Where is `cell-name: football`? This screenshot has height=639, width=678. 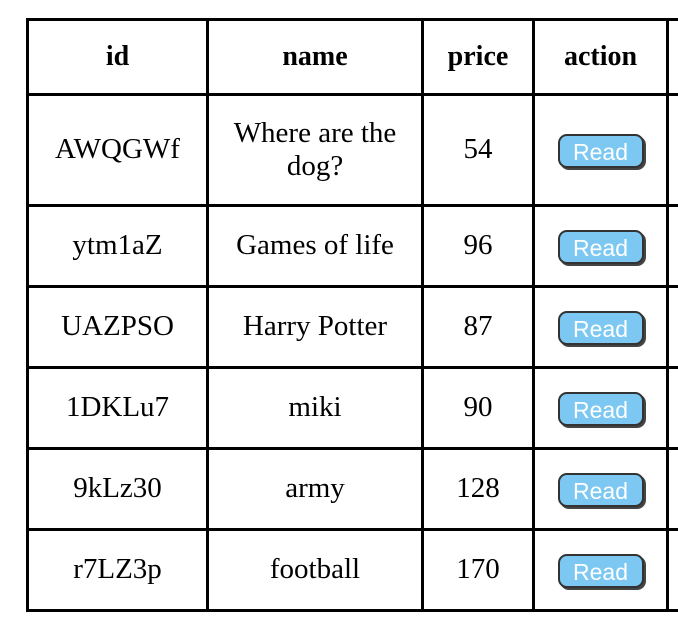
cell-name: football is located at coordinates (315, 570).